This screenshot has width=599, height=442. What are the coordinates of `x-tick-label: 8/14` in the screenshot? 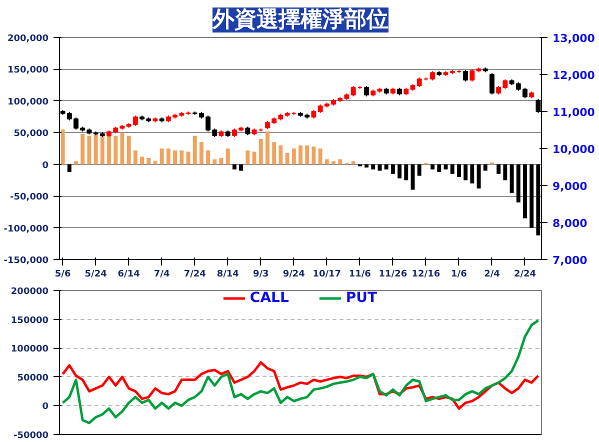 It's located at (227, 275).